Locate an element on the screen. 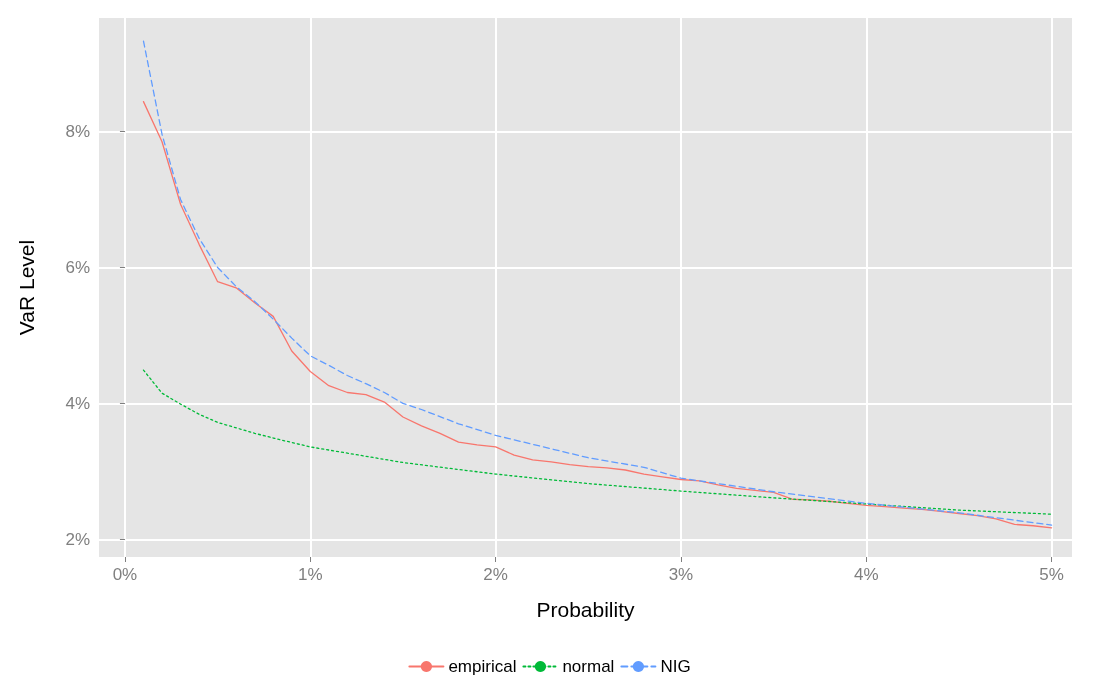  x-tick-label: 4% is located at coordinates (866, 574).